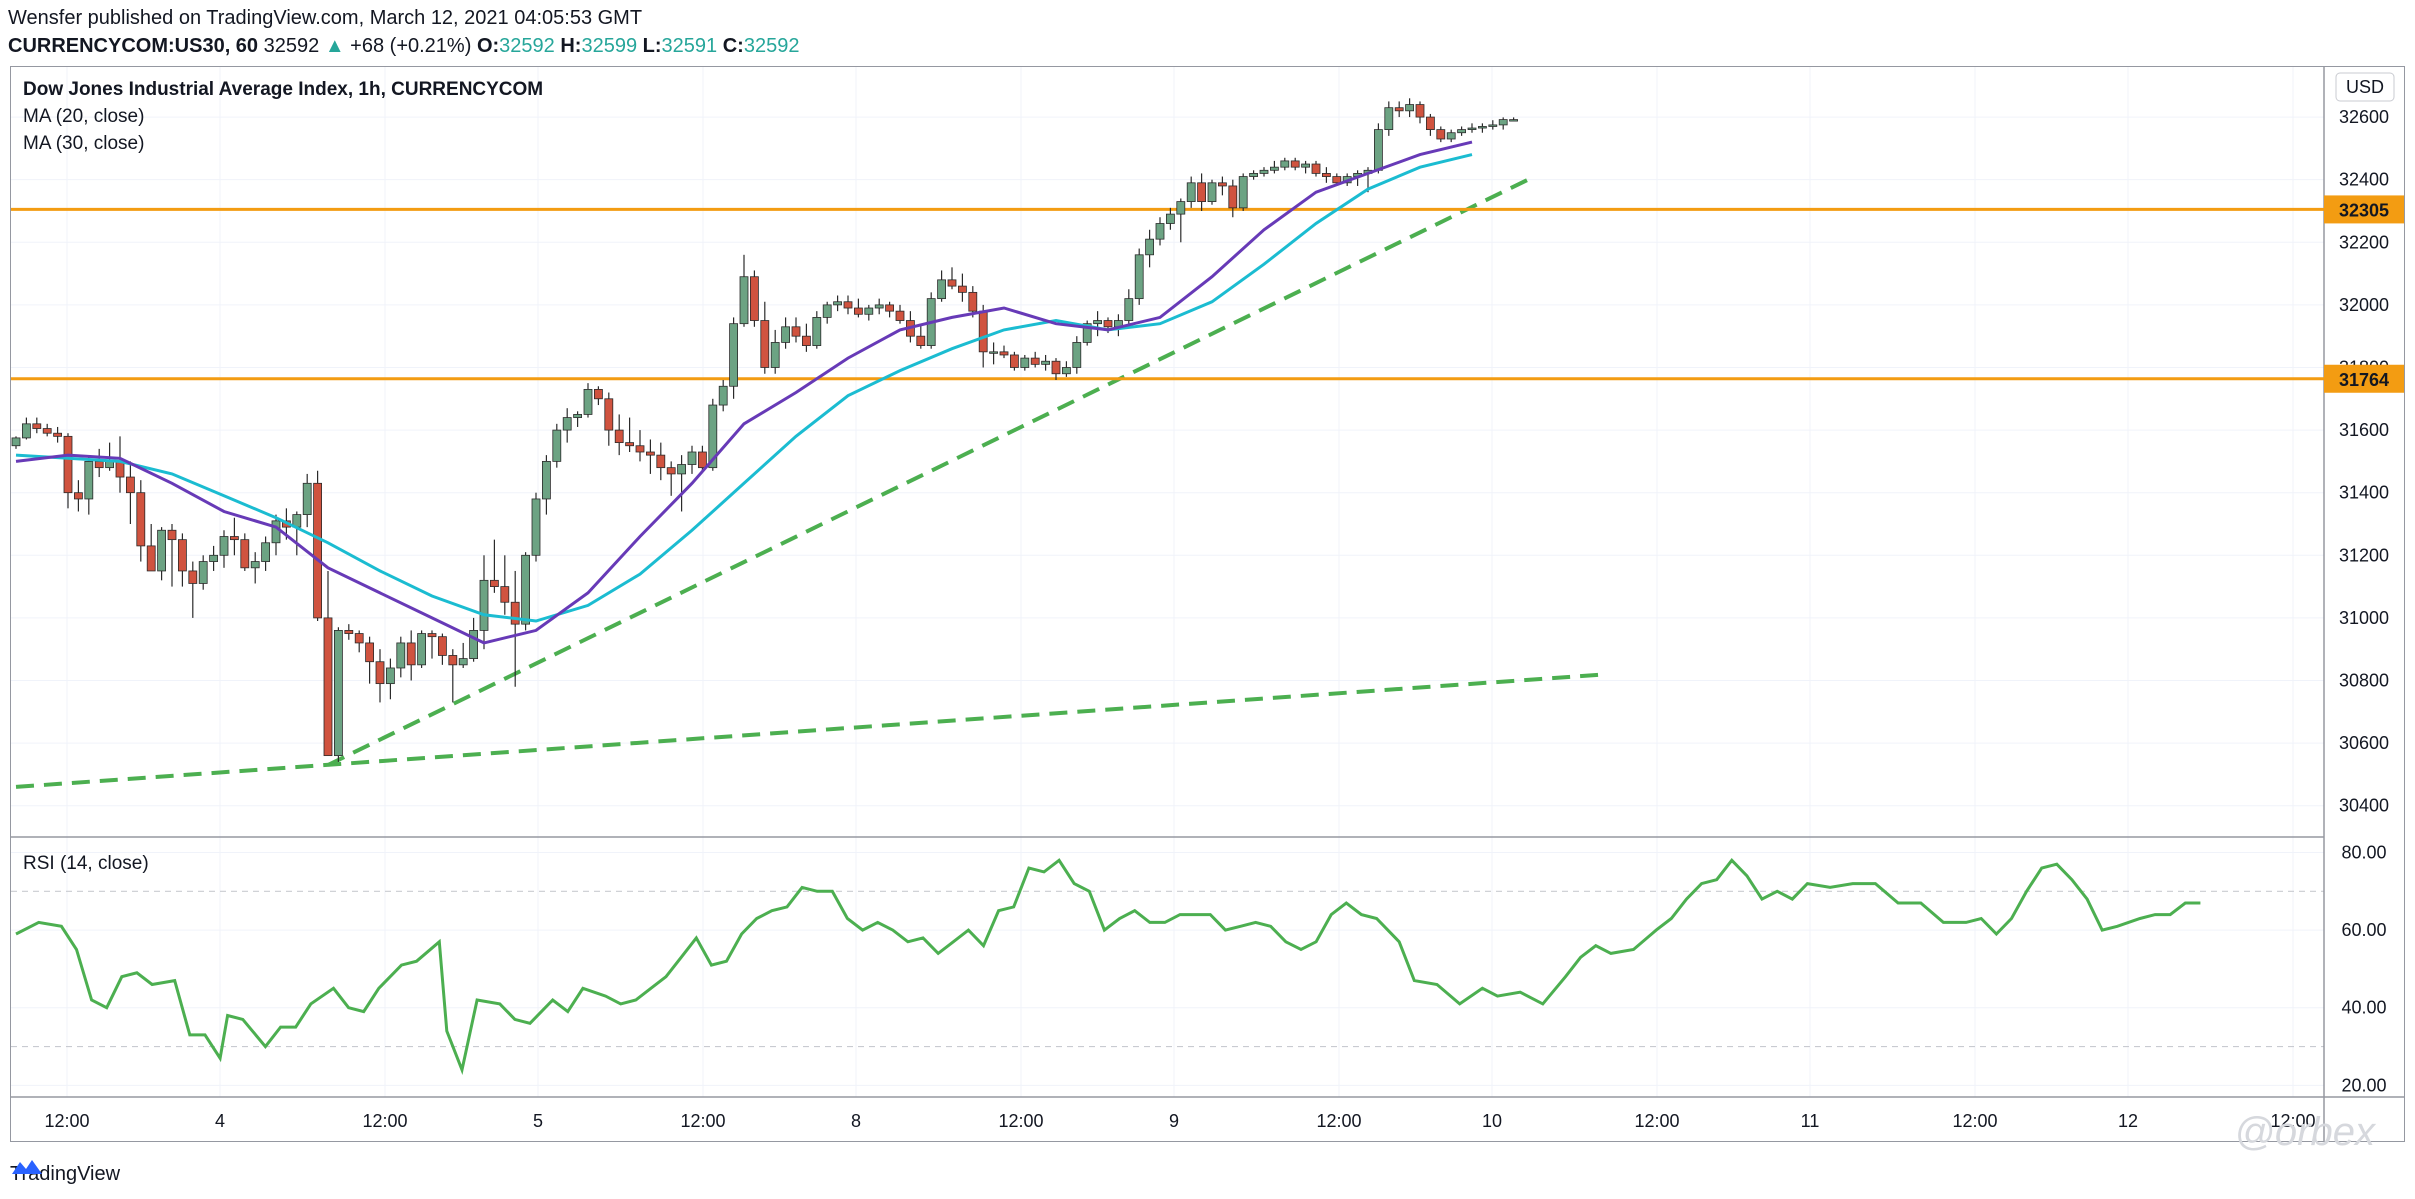  What do you see at coordinates (2364, 117) in the screenshot?
I see `price-tick-label: 32600` at bounding box center [2364, 117].